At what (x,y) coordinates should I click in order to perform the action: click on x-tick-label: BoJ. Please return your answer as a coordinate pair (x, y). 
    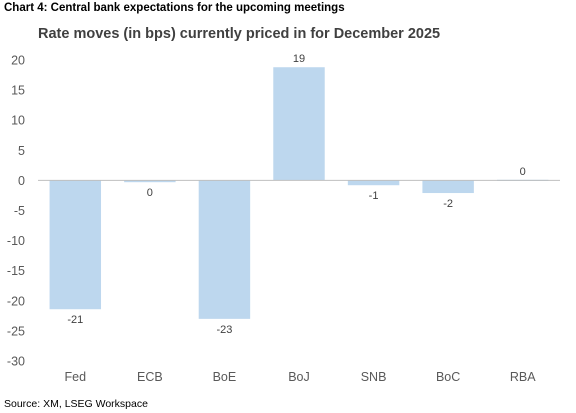
    Looking at the image, I should click on (299, 377).